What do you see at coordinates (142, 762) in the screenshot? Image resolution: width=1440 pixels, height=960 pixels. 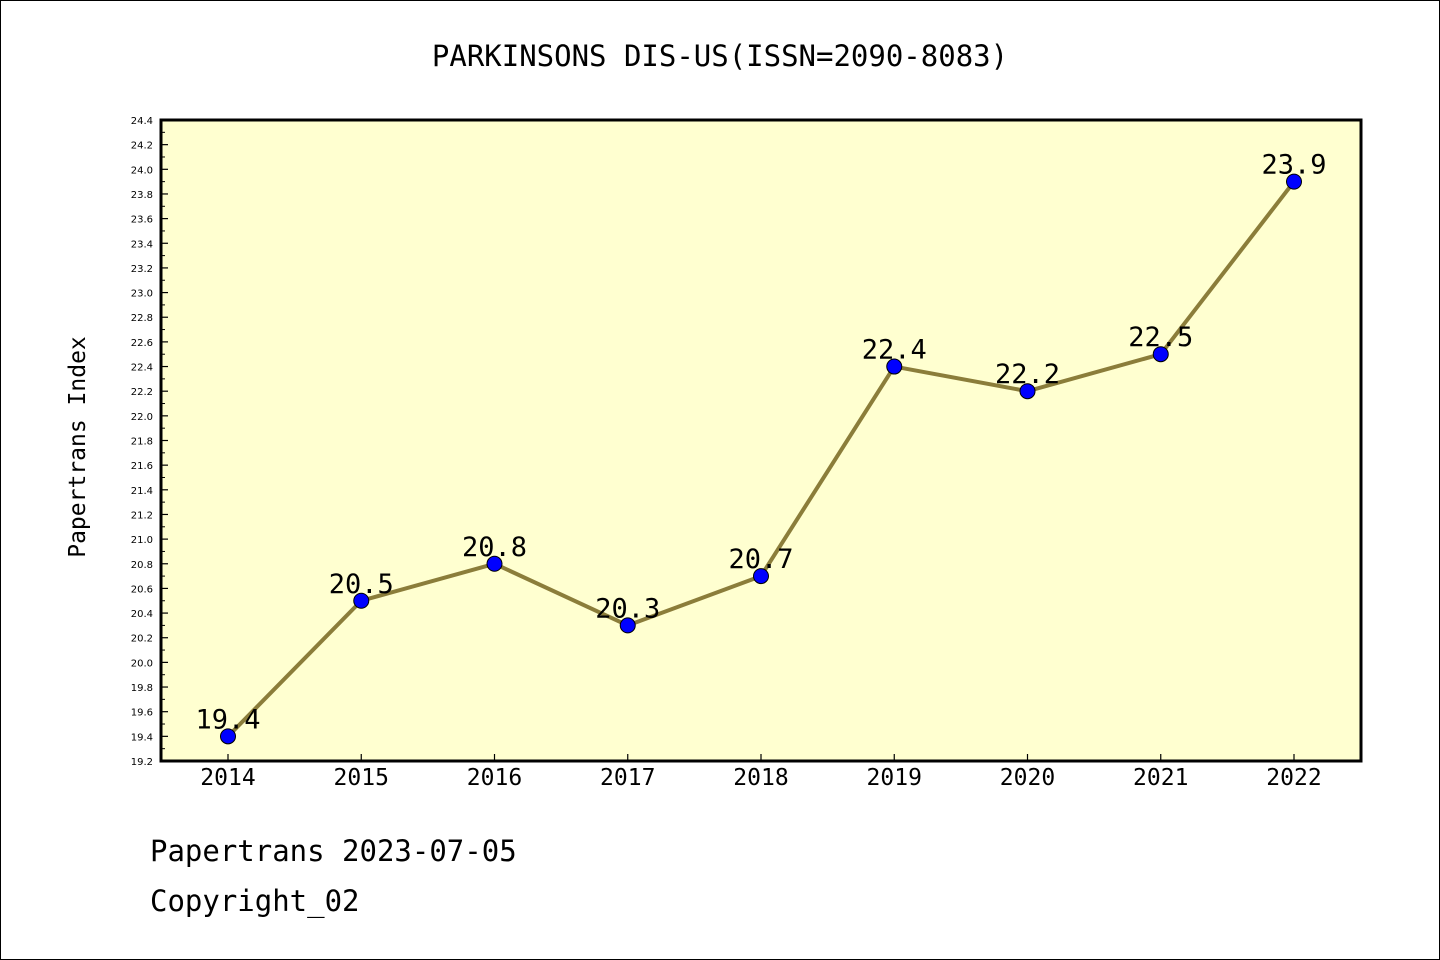 I see `y-tick-label: 19.2` at bounding box center [142, 762].